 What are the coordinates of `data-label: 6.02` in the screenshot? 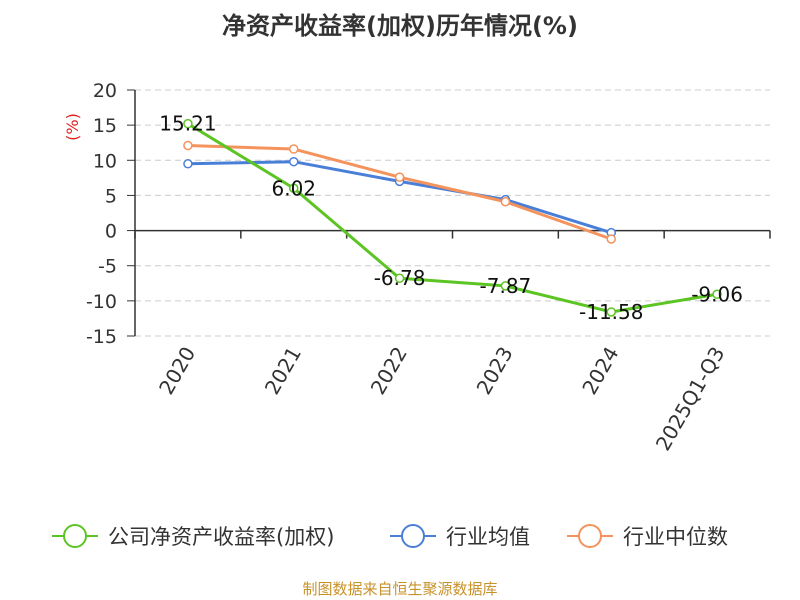 It's located at (293, 188).